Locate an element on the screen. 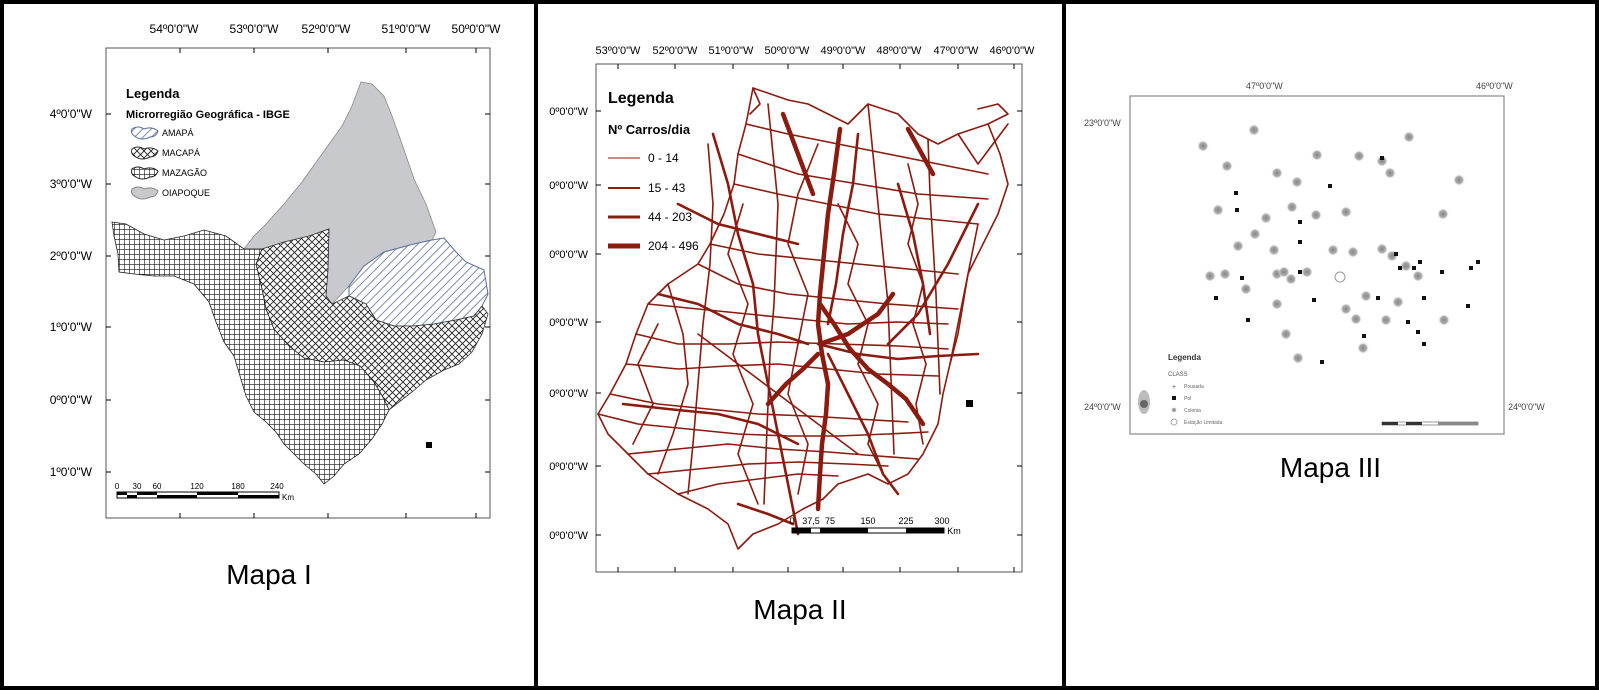  map1-caption: Mapa I is located at coordinates (269, 574).